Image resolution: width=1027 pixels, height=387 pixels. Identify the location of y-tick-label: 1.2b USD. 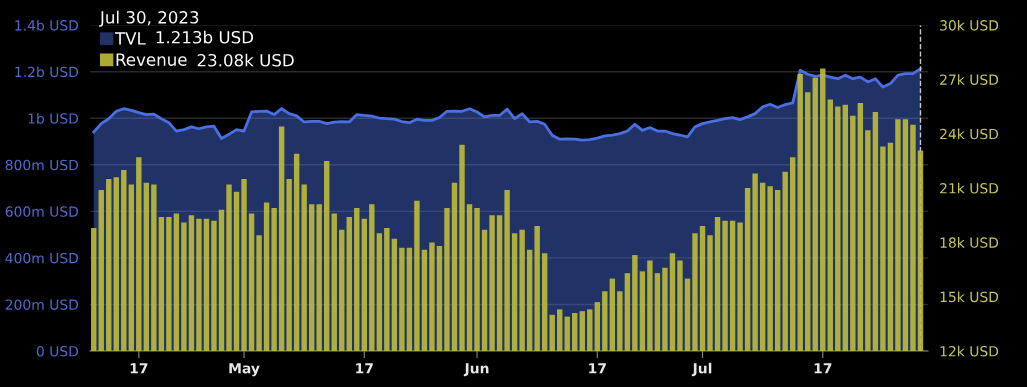
(47, 72).